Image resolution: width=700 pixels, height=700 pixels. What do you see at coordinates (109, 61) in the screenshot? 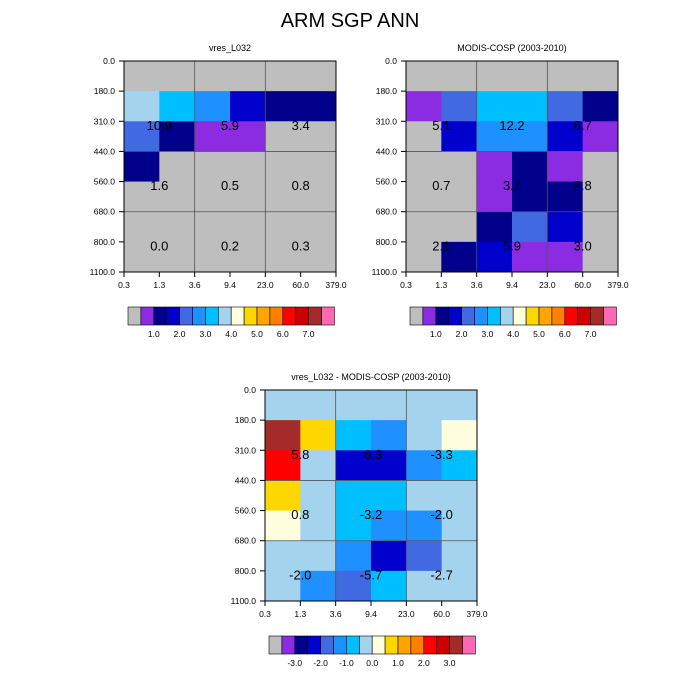
I see `y-tick-label: 0.0` at bounding box center [109, 61].